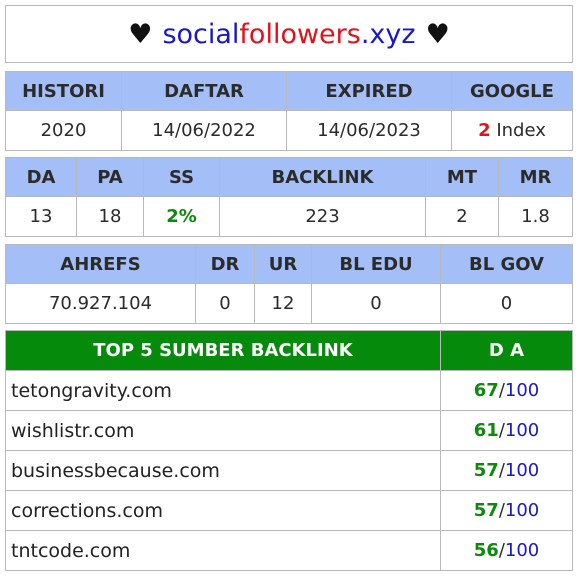 This screenshot has height=577, width=580. Describe the element at coordinates (535, 216) in the screenshot. I see `value-mr: 1.8` at that location.